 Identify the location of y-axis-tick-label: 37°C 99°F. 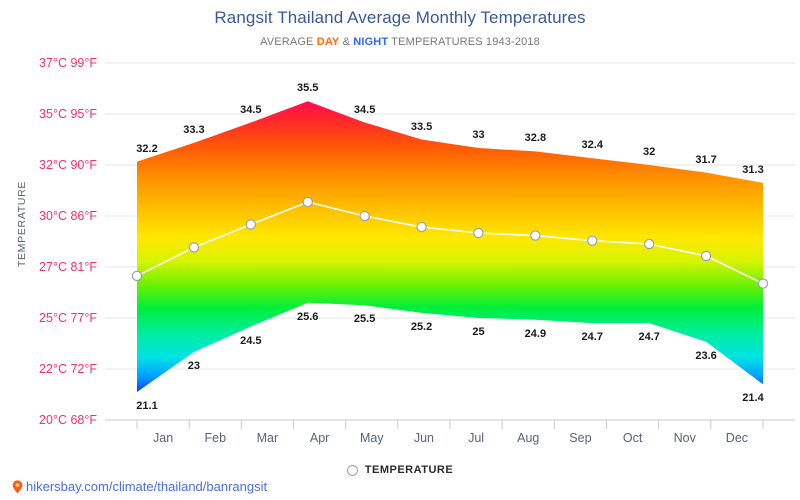
(68, 63).